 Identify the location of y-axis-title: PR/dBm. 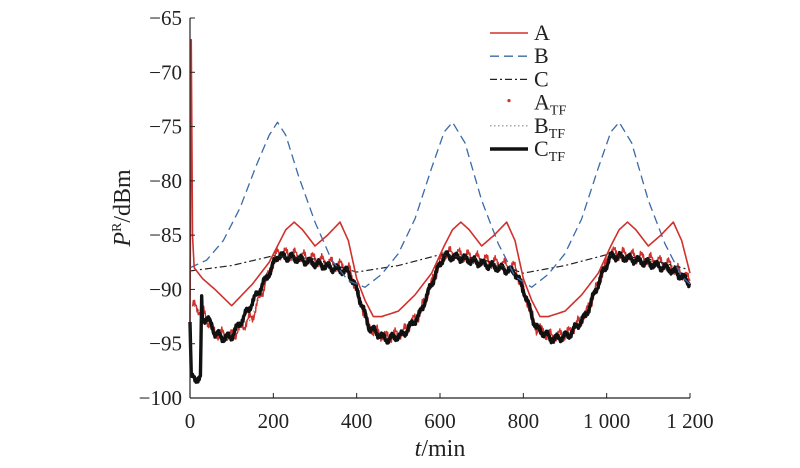
(123, 208).